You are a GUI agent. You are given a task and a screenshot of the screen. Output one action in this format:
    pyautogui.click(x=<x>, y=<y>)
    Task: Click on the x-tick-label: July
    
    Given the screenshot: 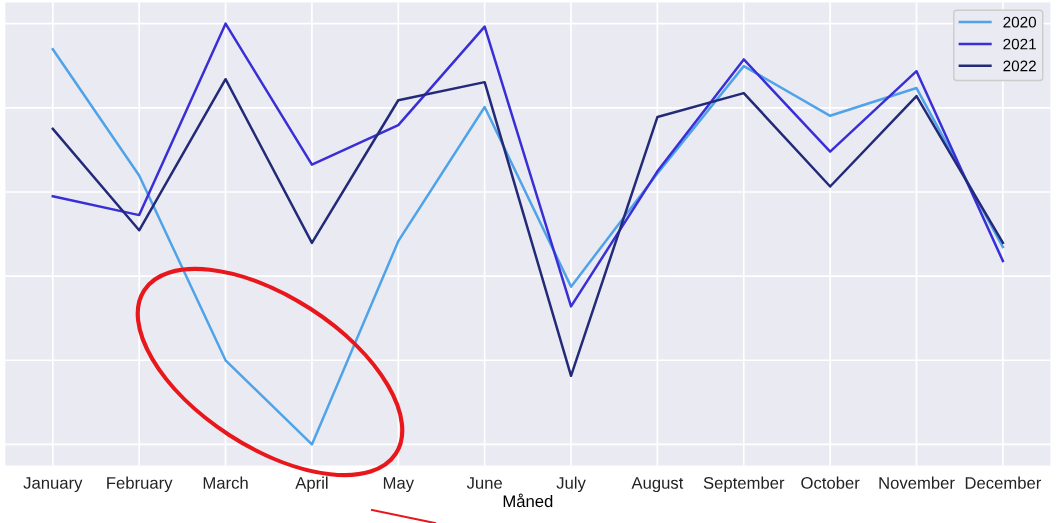 What is the action you would take?
    pyautogui.click(x=571, y=484)
    